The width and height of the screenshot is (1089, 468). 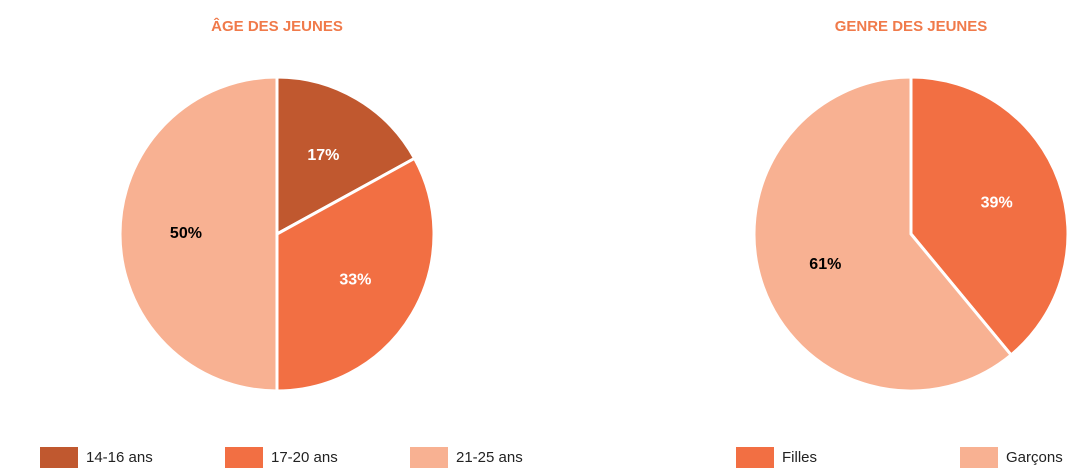 What do you see at coordinates (911, 26) in the screenshot?
I see `chart-title: GENRE DES JEUNES` at bounding box center [911, 26].